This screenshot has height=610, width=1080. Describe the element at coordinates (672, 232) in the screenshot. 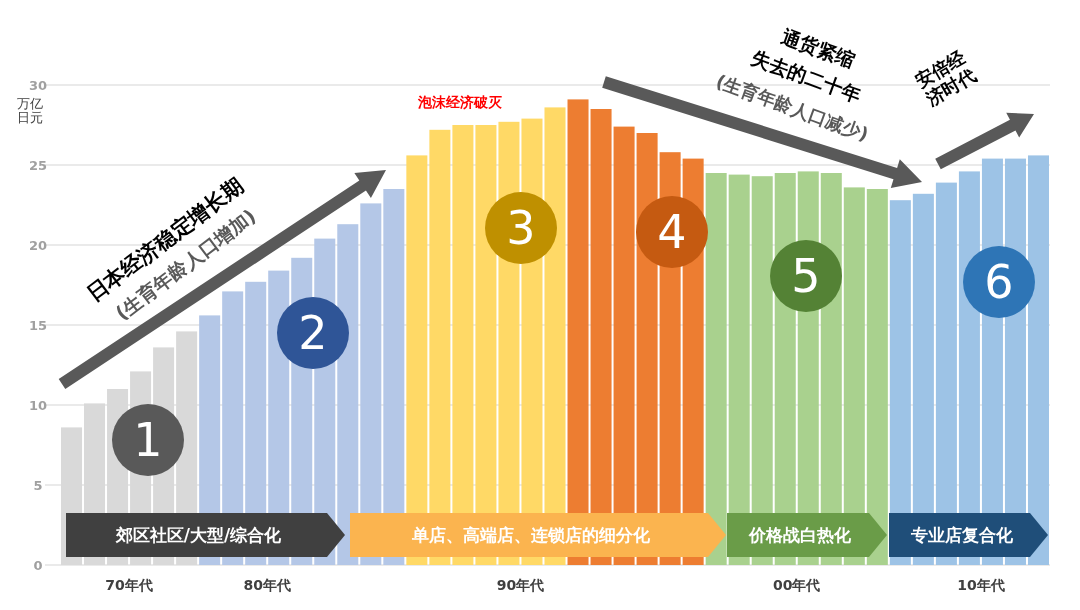

I see `annotation: 4` at that location.